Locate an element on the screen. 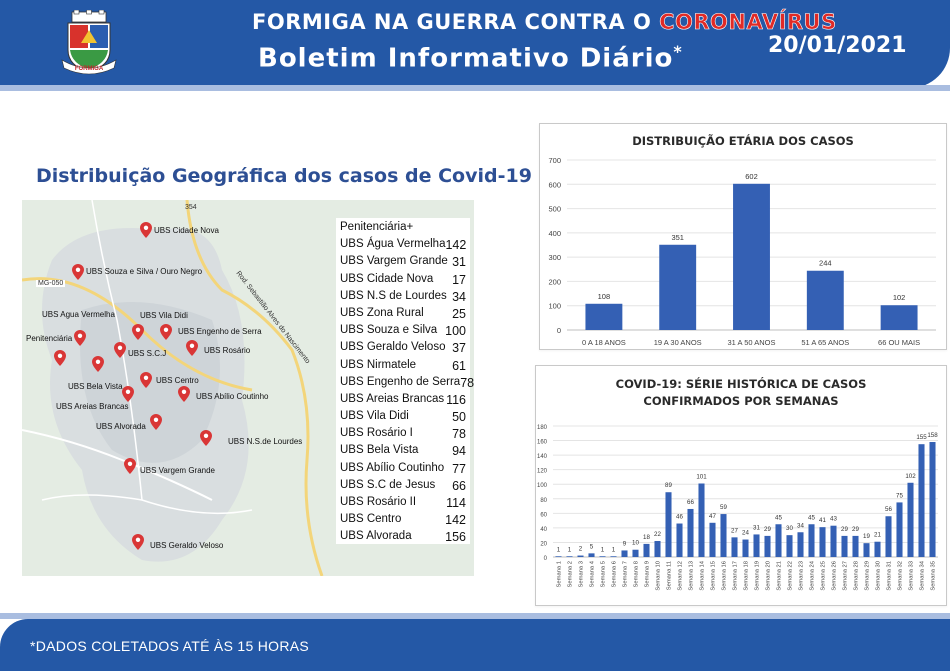 The height and width of the screenshot is (671, 950). map-pin-label: Penitenciária is located at coordinates (49, 338).